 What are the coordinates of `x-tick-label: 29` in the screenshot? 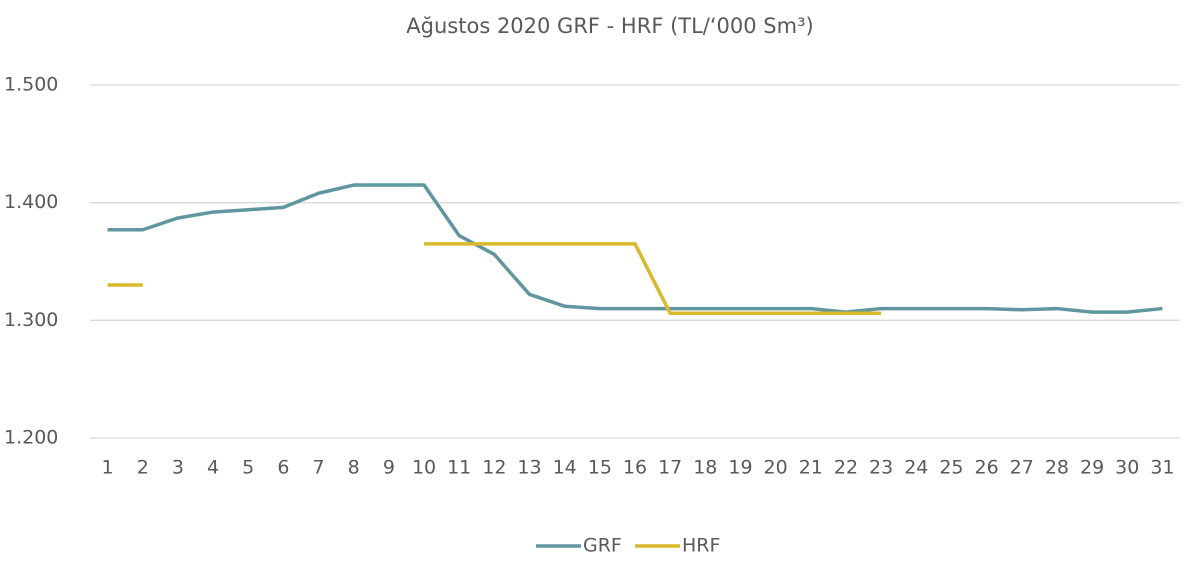 It's located at (1092, 468).